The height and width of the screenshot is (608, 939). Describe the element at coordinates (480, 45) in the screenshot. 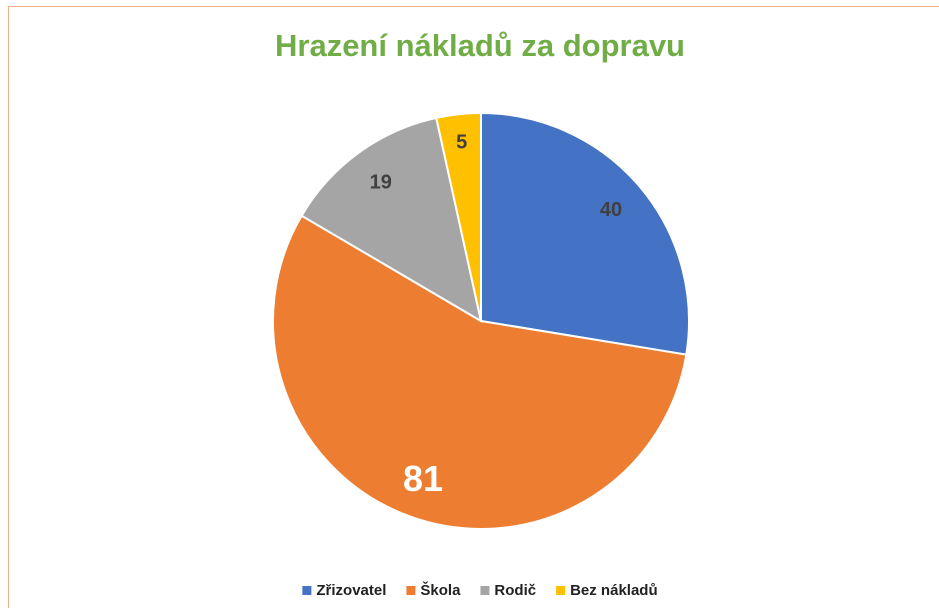

I see `chart-title: Hrazení nákladů za dopravu` at that location.